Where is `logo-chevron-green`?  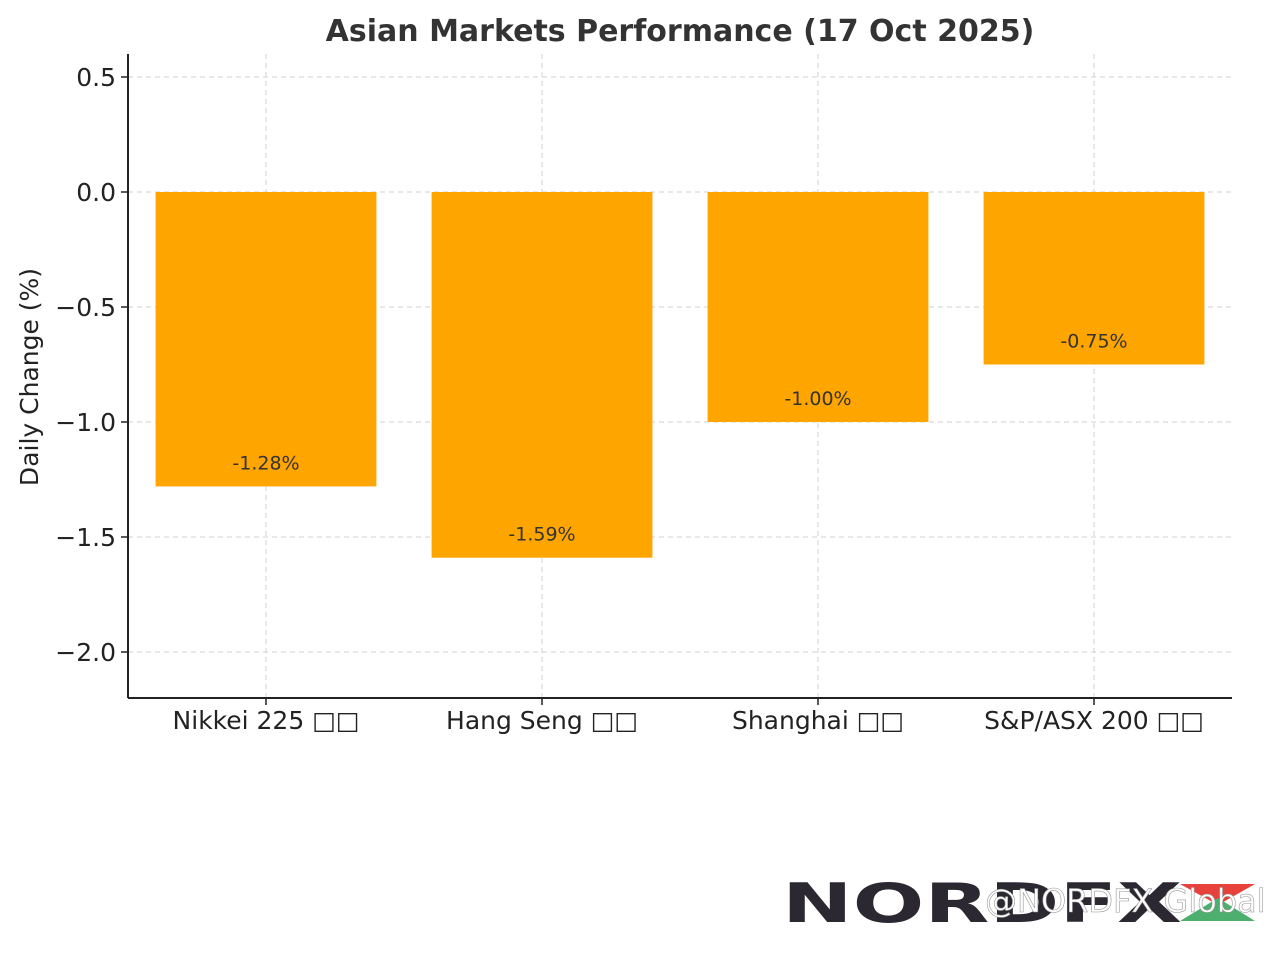
logo-chevron-green is located at coordinates (1217, 909).